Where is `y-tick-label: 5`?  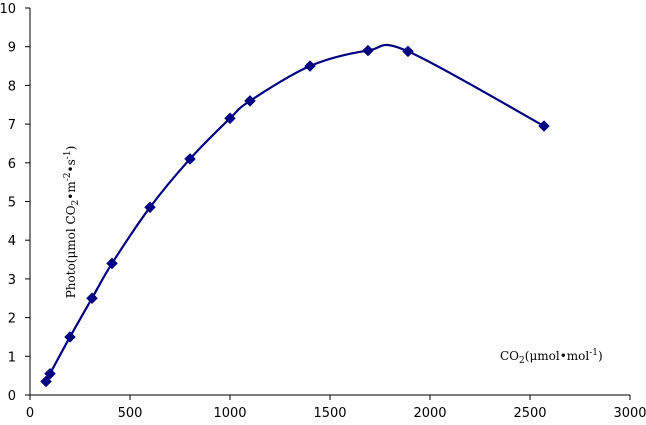
y-tick-label: 5 is located at coordinates (12, 203).